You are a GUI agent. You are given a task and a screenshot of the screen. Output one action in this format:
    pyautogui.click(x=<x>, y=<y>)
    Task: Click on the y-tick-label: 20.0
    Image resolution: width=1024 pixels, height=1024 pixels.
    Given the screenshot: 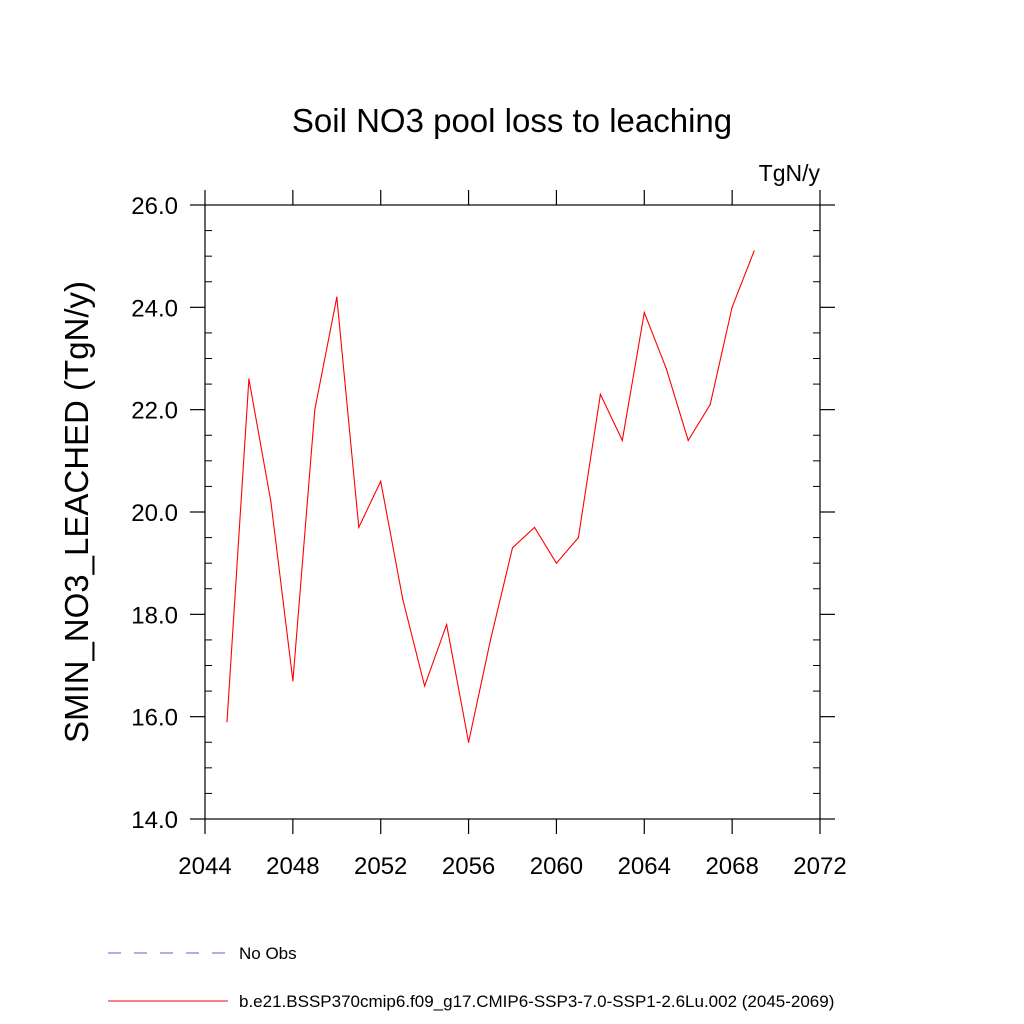 What is the action you would take?
    pyautogui.click(x=154, y=513)
    